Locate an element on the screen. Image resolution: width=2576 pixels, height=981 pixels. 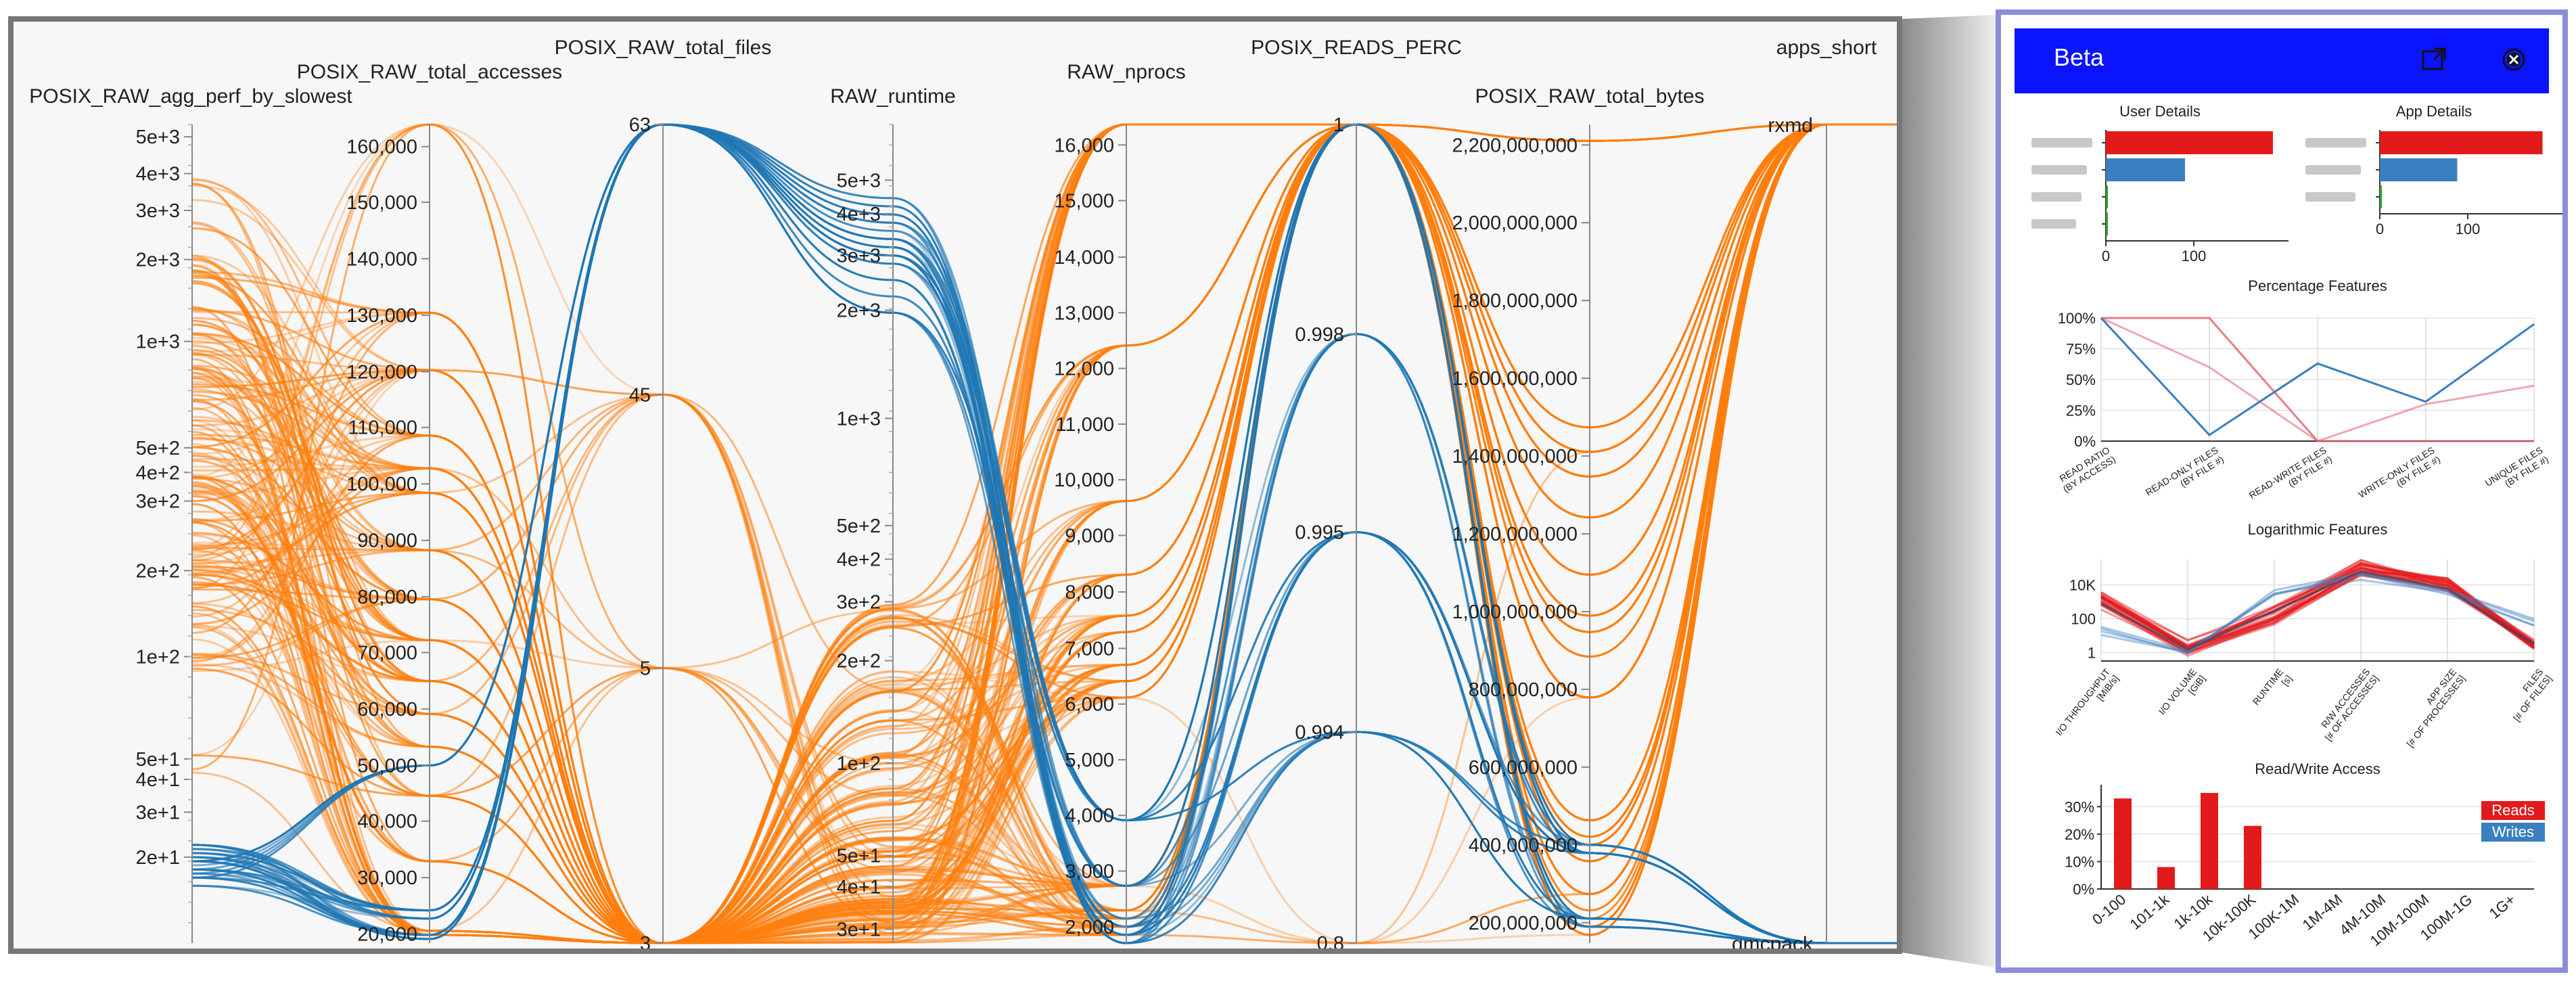
beta-header: Beta is located at coordinates (2282, 61).